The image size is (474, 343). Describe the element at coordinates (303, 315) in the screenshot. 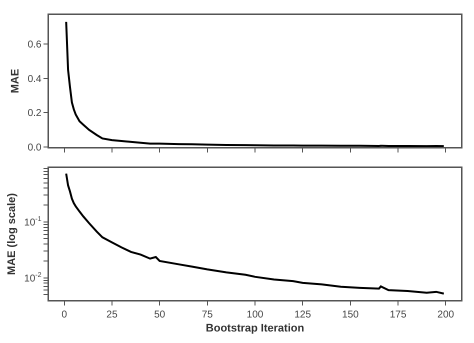

I see `x-tick-label: 125` at that location.